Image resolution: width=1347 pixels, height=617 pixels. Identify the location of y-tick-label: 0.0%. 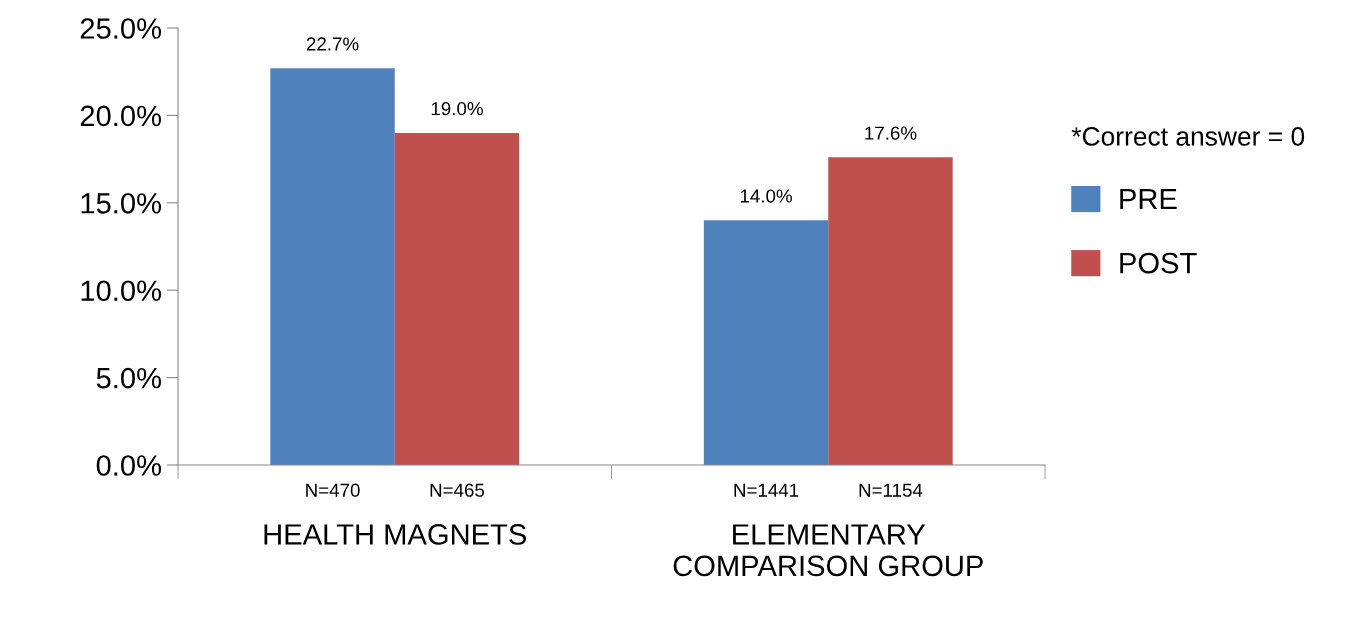
(128, 465).